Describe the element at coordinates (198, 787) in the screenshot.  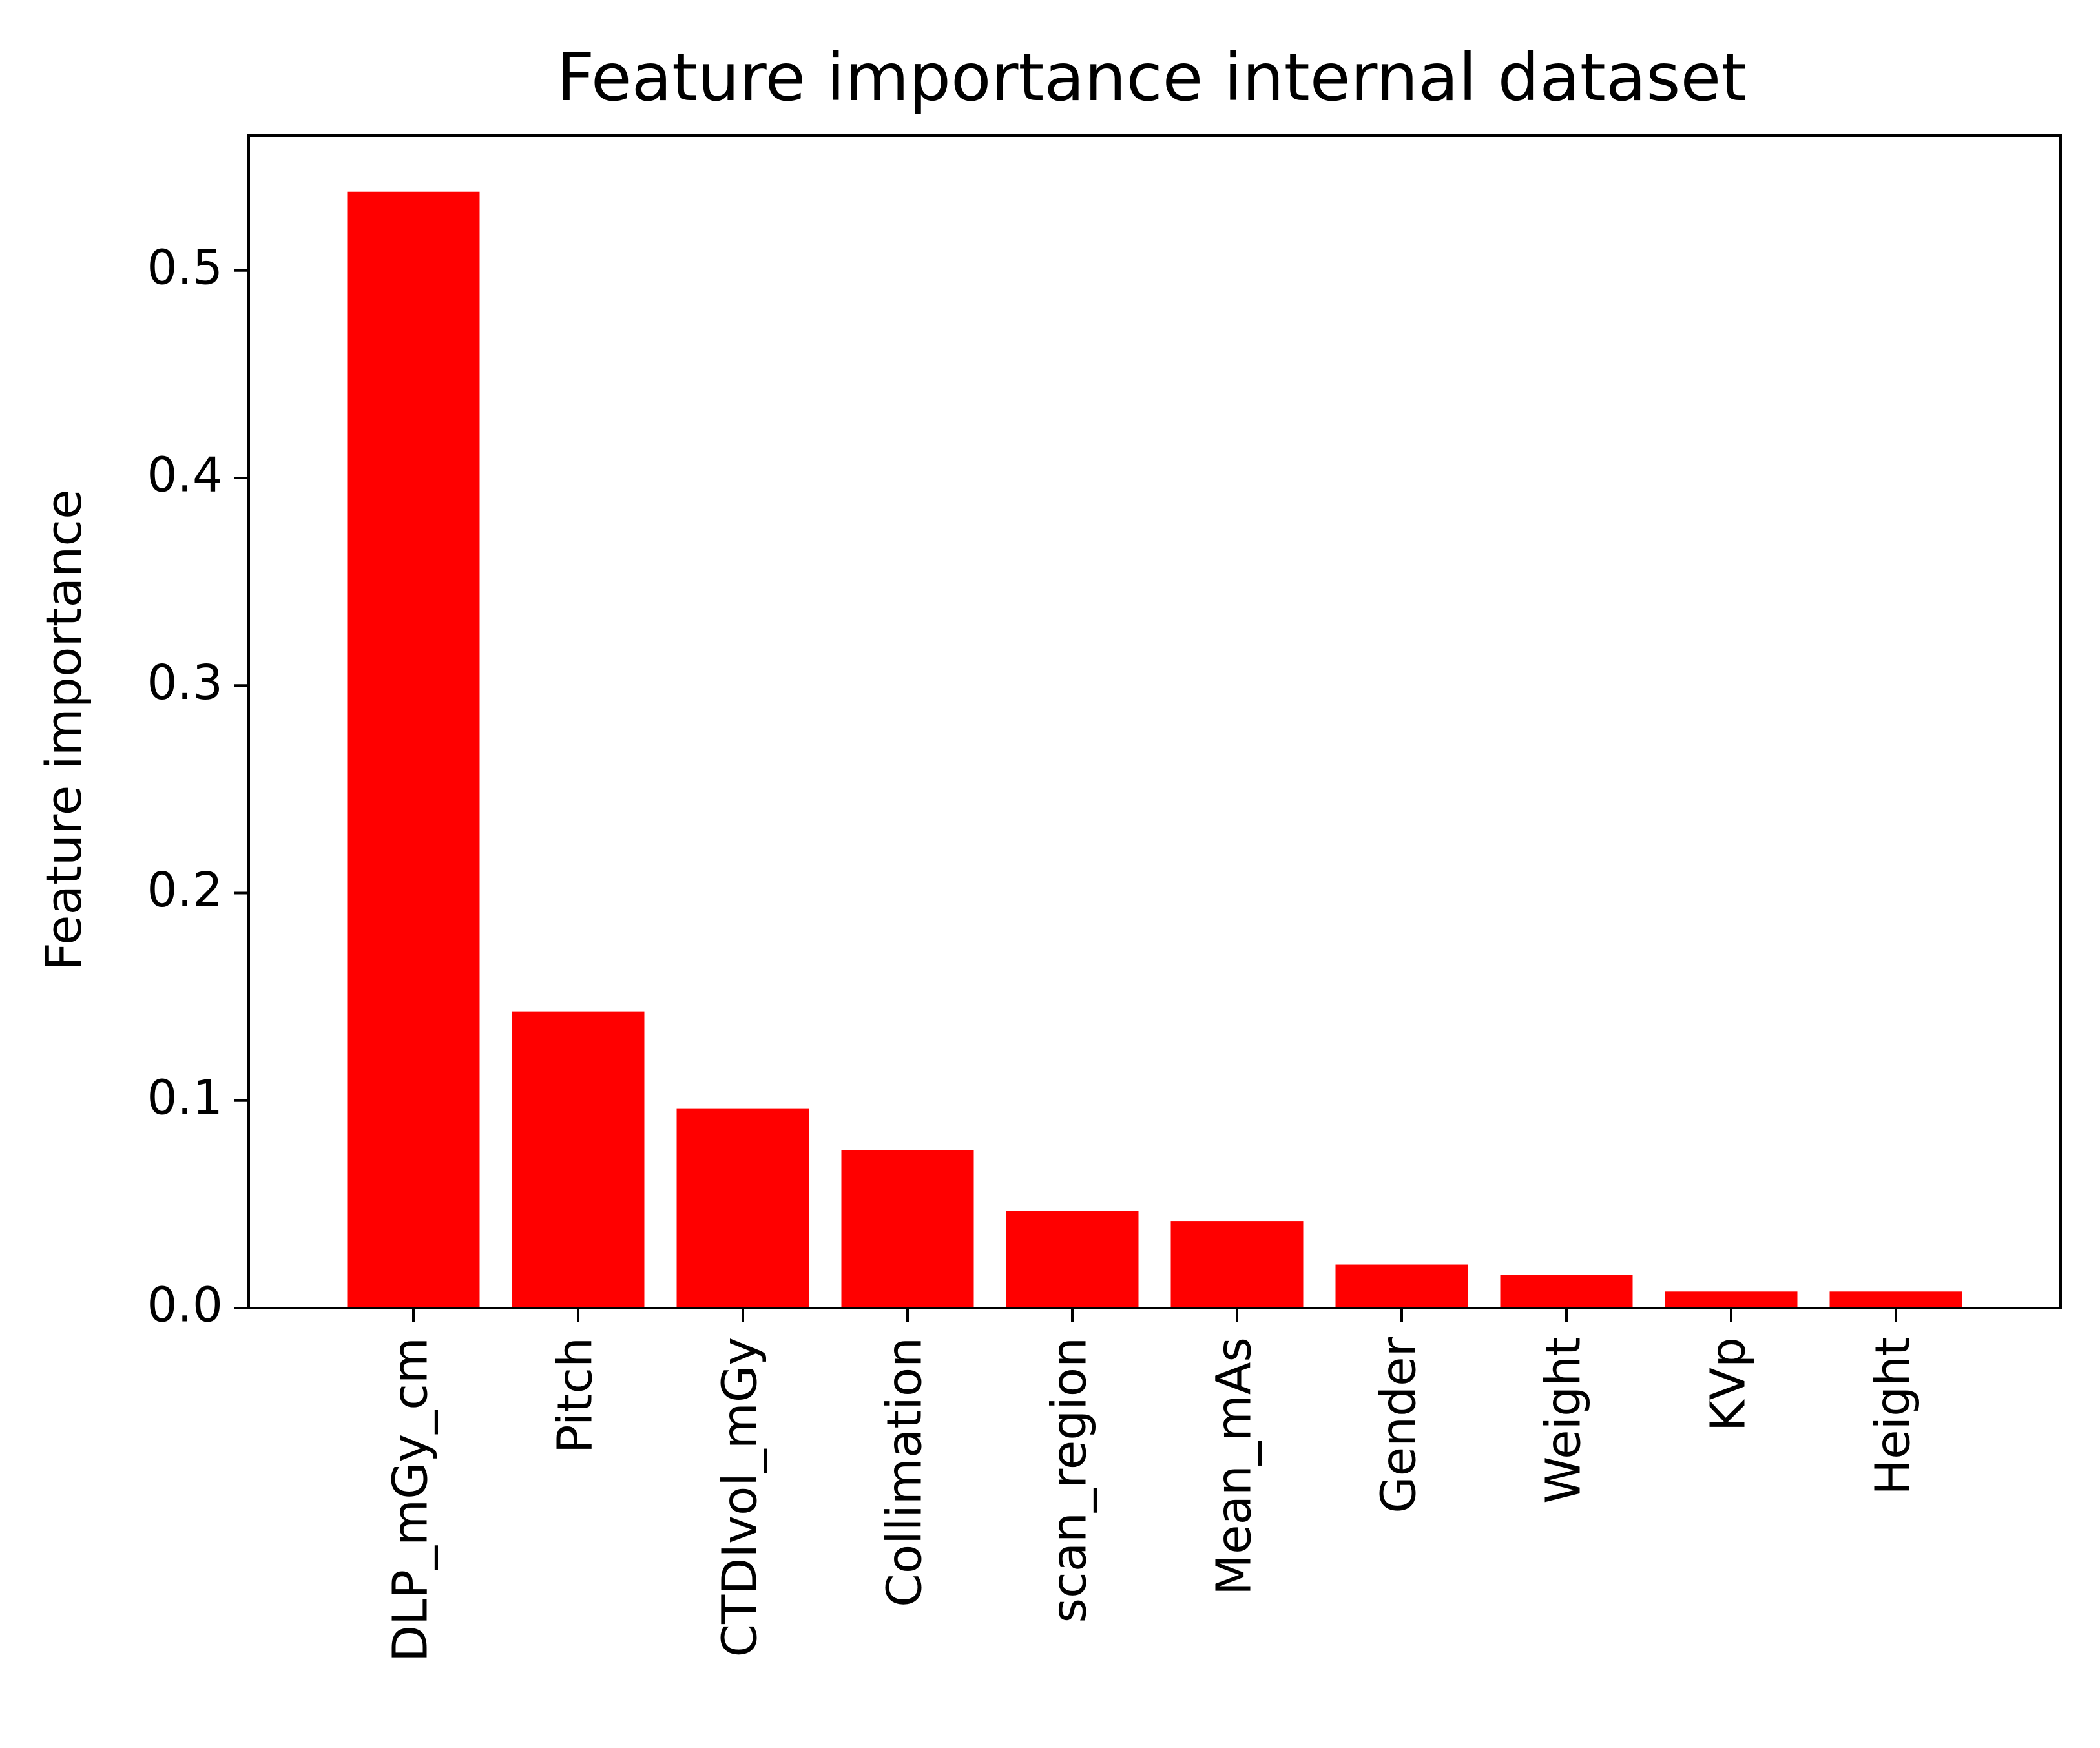
I see `y-axis-ticks: 0.0 0.1 0.2 0.3 0.4 0.5` at that location.